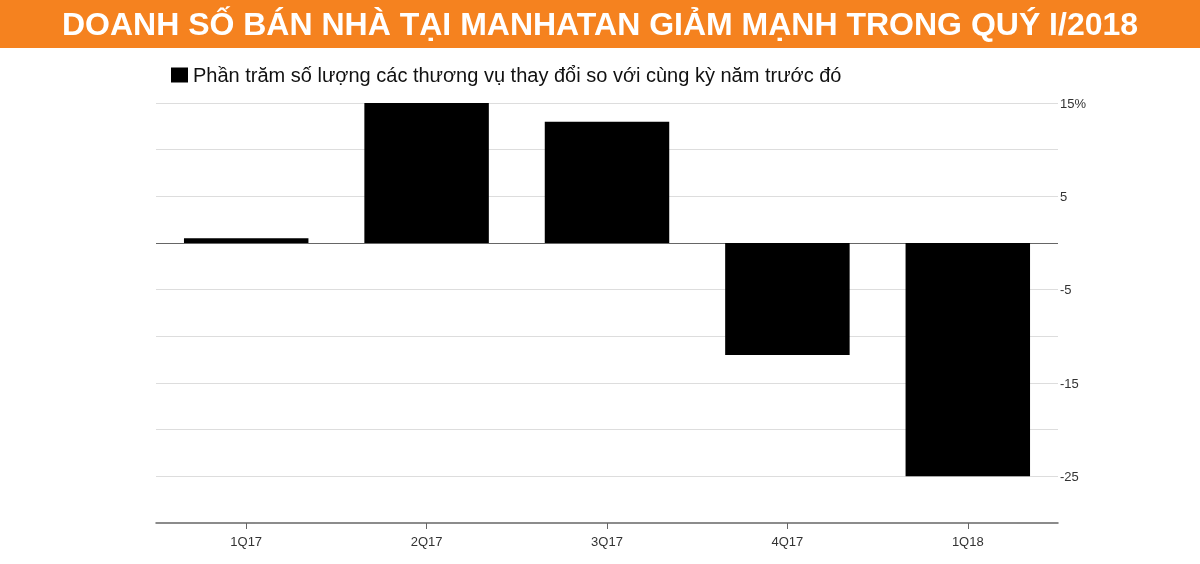 The image size is (1200, 564). I want to click on x-tick-label: 1Q18, so click(967, 541).